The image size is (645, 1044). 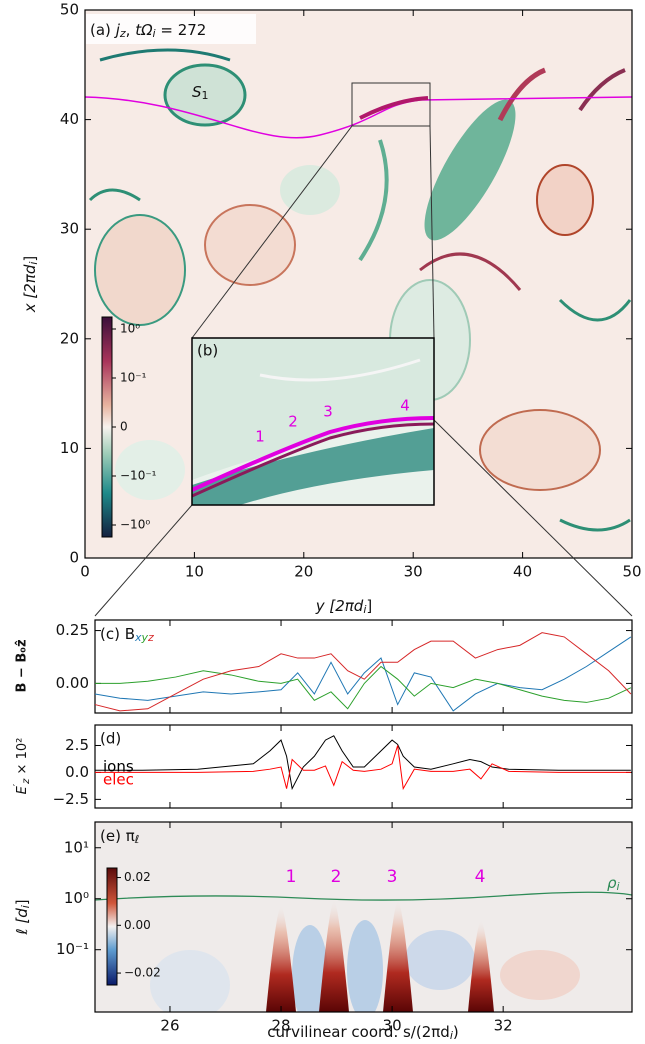 I want to click on label-box, so click(x=171, y=29).